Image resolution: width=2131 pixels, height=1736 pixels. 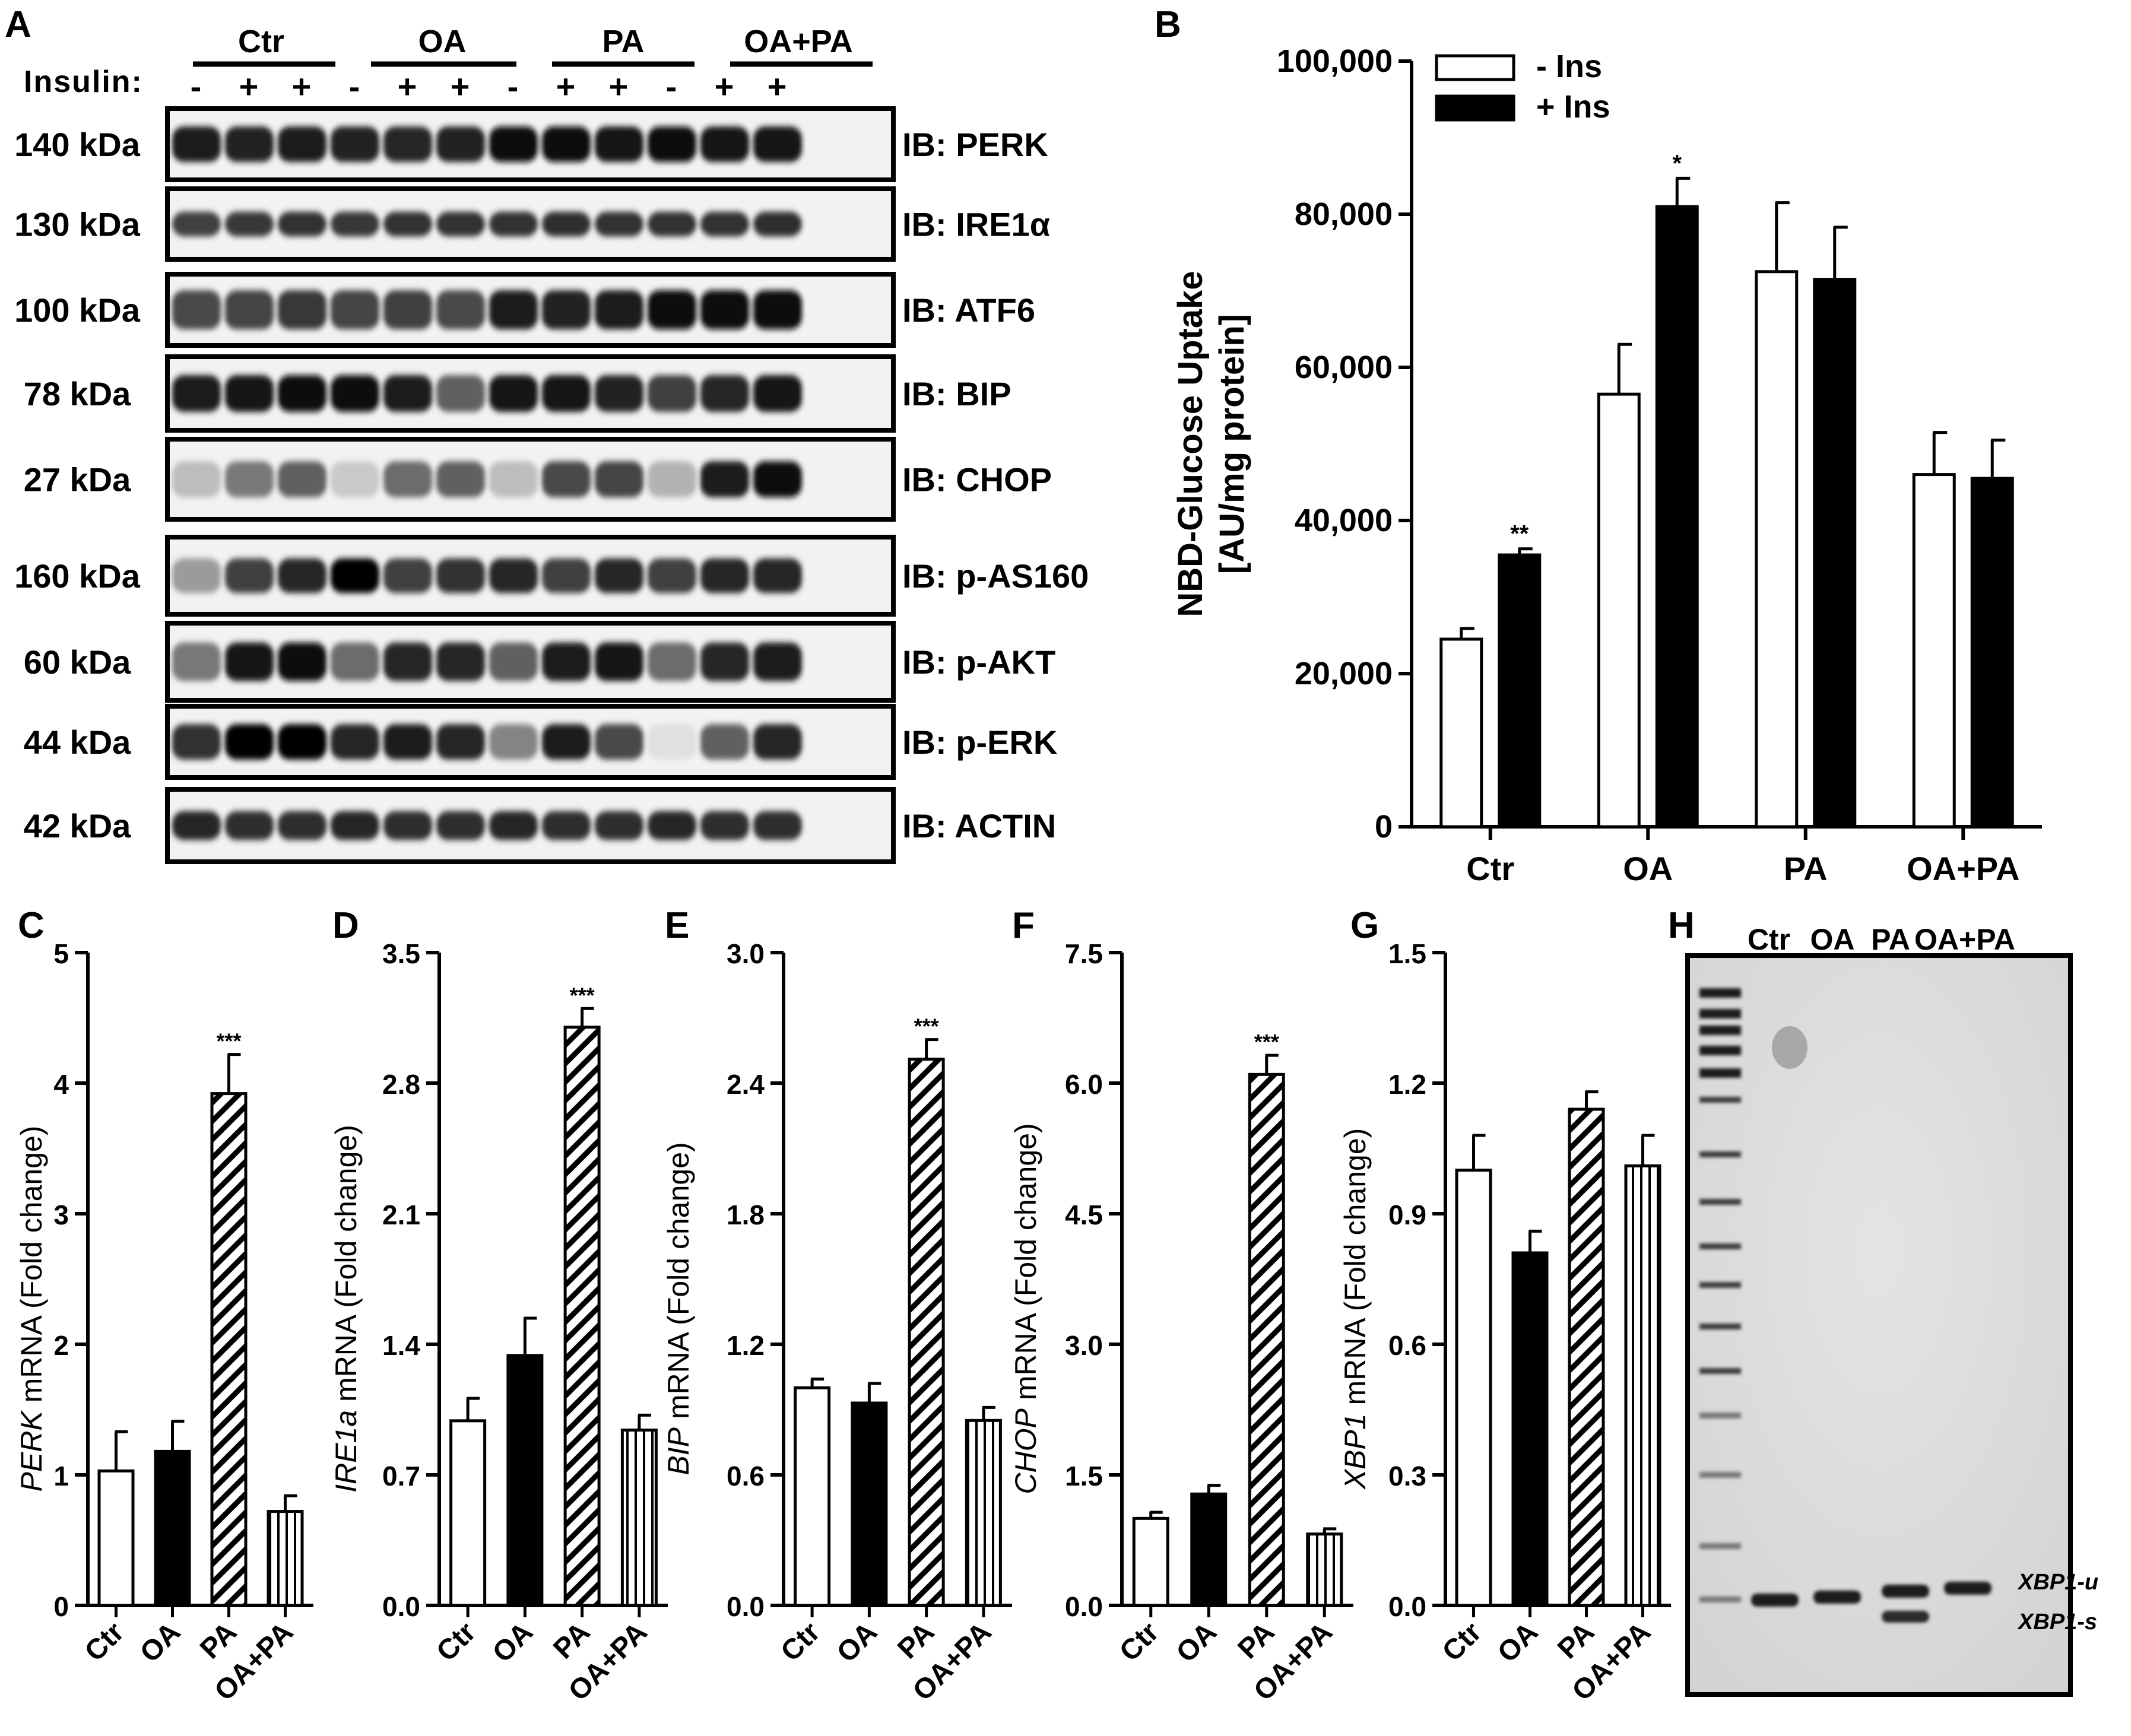 I want to click on blot-mw-label: 27 kDa, so click(x=77, y=480).